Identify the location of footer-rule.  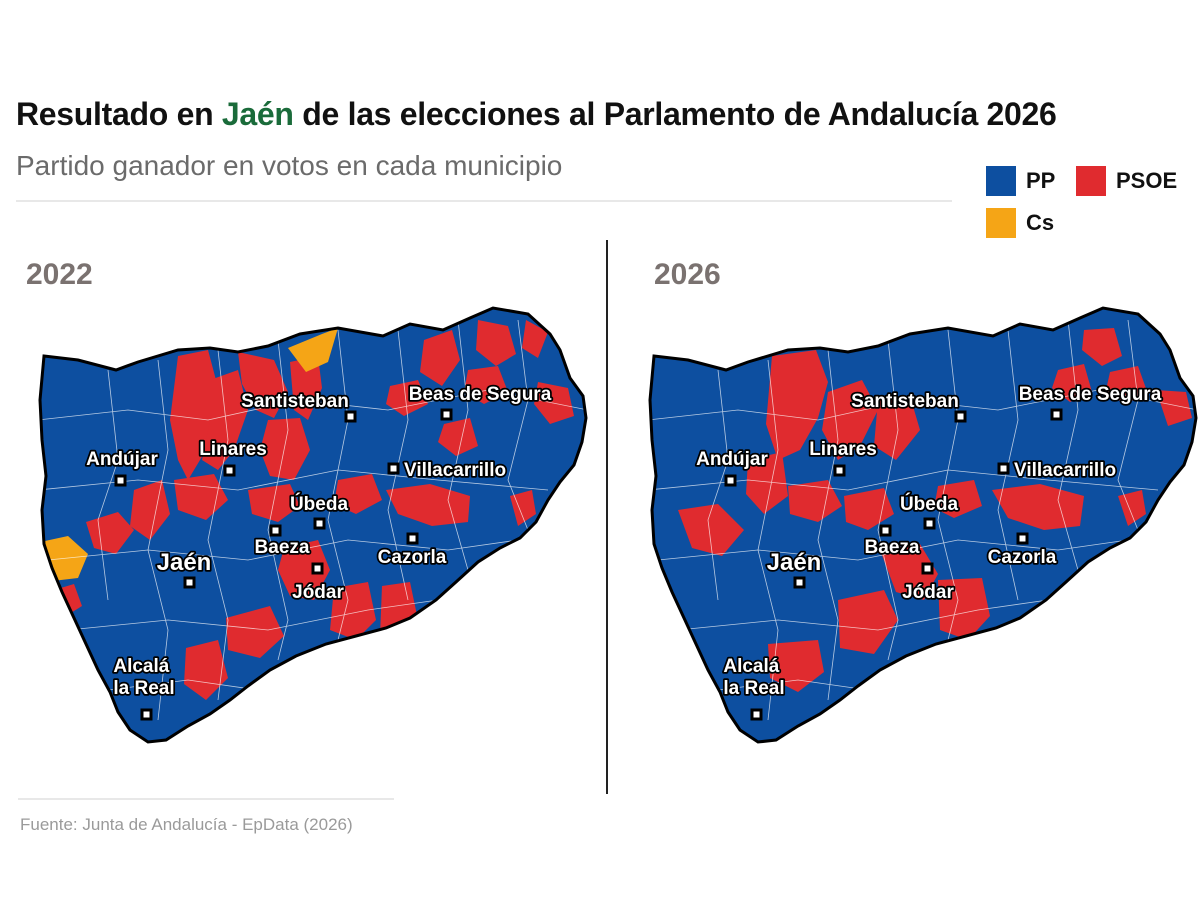
(206, 799).